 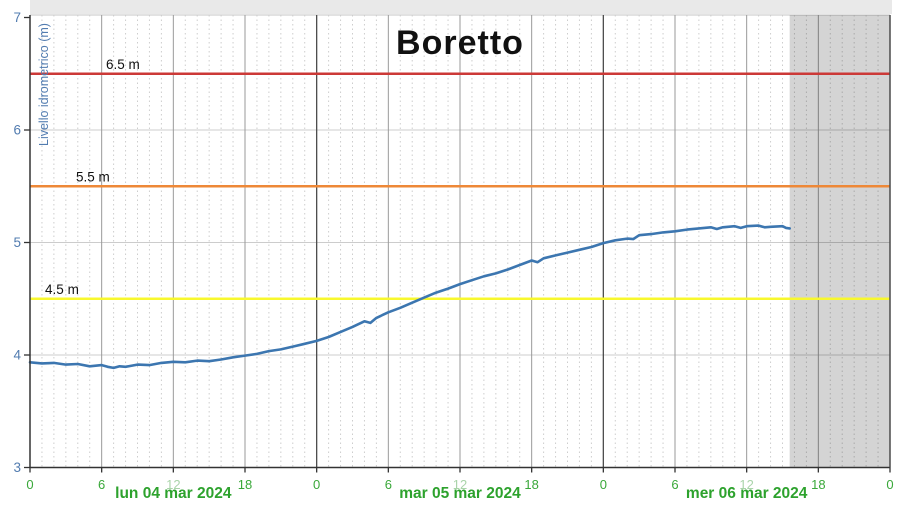 I want to click on threshold-label: 6.5 m, so click(x=123, y=64).